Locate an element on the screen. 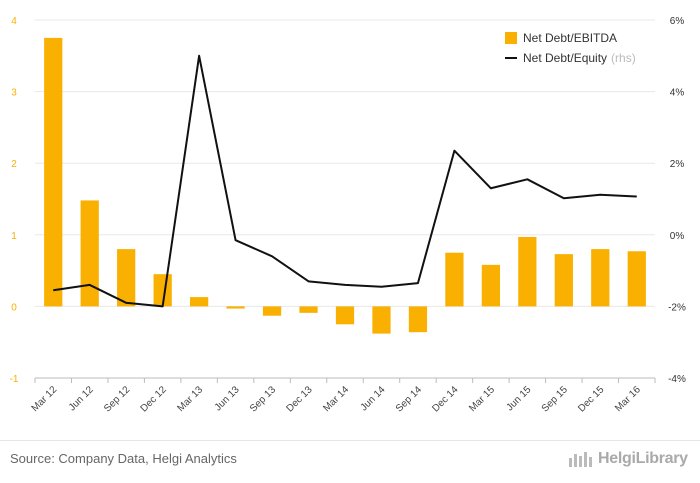 This screenshot has height=483, width=700. y-tick-label-left: 3 is located at coordinates (14, 93).